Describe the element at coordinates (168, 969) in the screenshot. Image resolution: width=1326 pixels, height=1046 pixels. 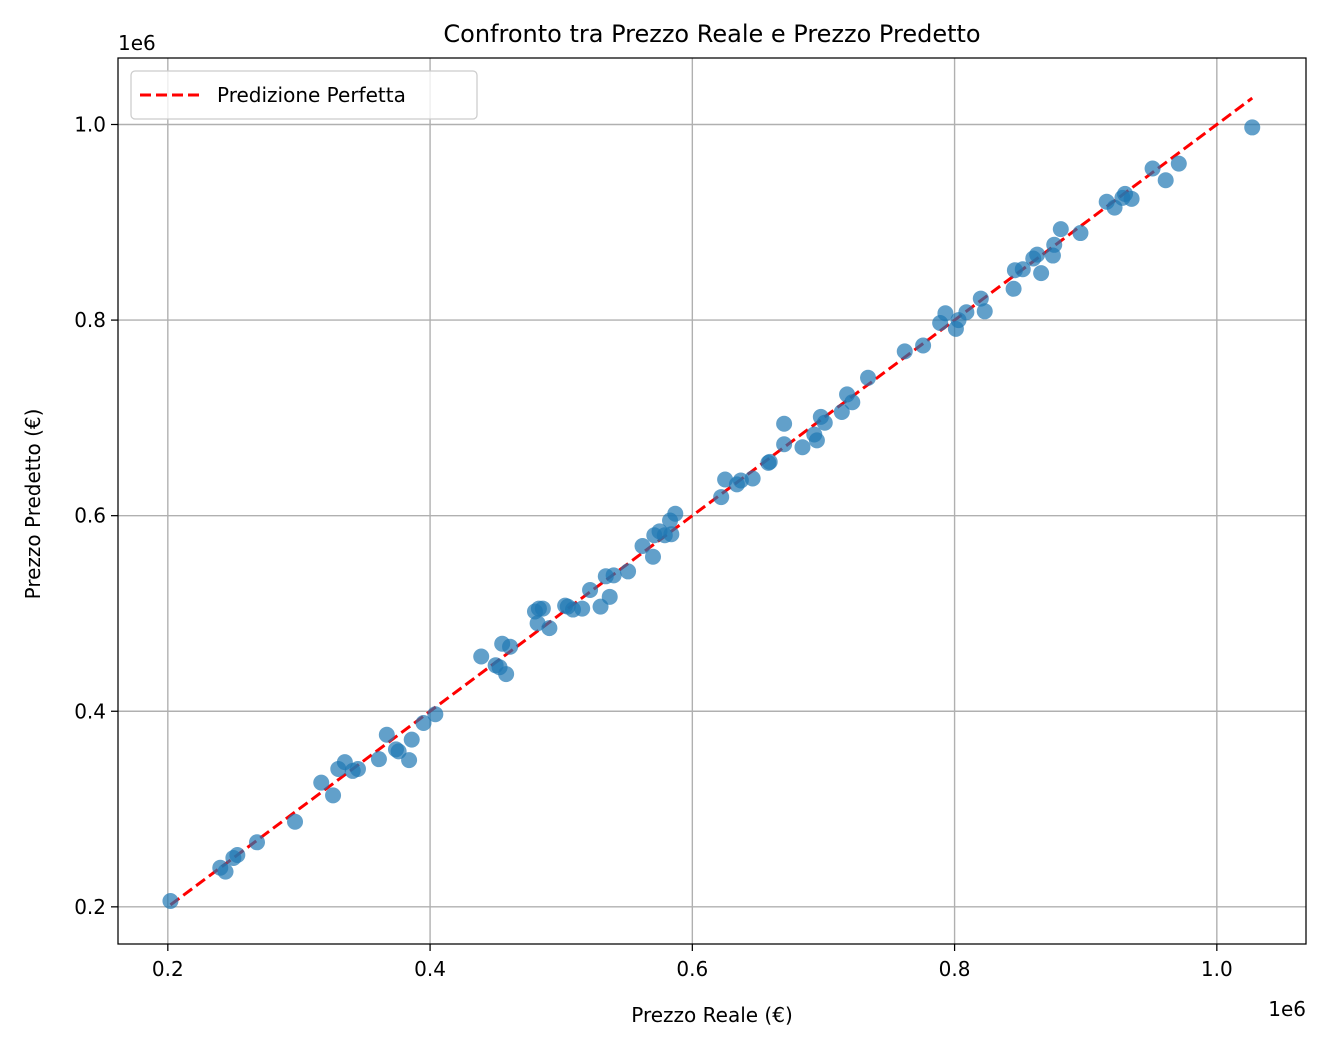
I see `x-tick-label: 0.2` at that location.